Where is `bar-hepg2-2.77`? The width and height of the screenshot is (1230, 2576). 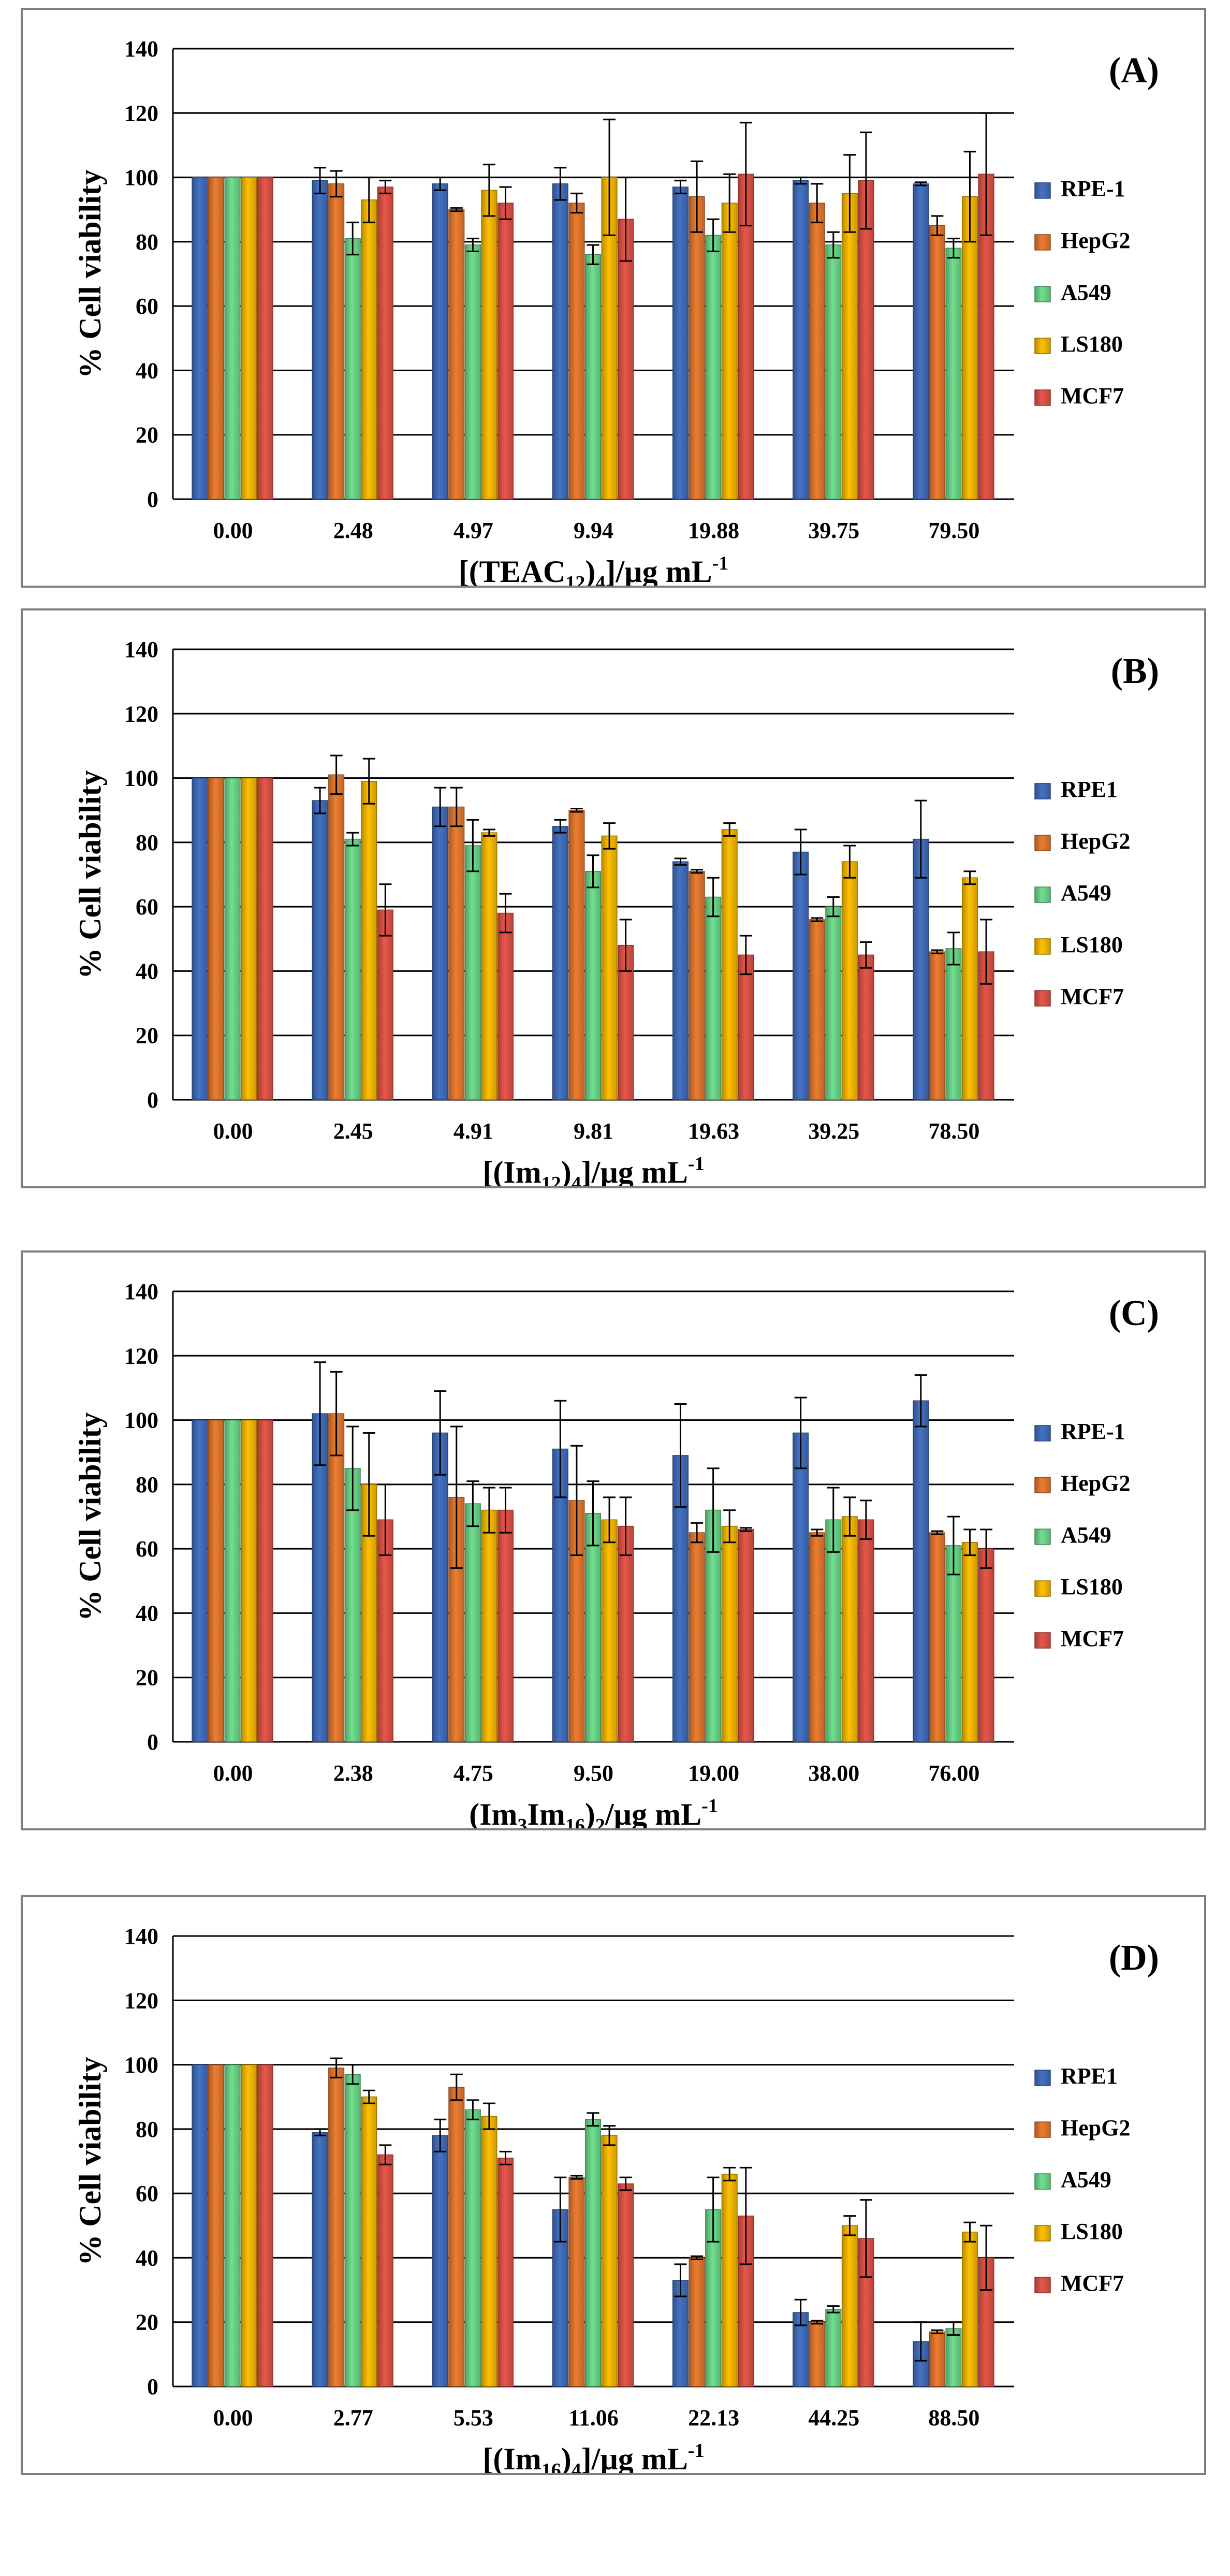 bar-hepg2-2.77 is located at coordinates (336, 2227).